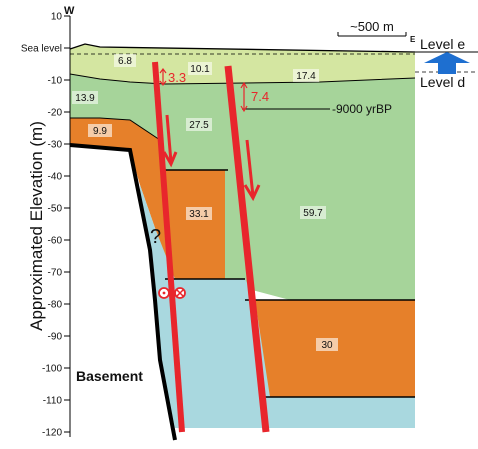 This screenshot has height=449, width=478. I want to click on unknown-marker: ?, so click(155, 237).